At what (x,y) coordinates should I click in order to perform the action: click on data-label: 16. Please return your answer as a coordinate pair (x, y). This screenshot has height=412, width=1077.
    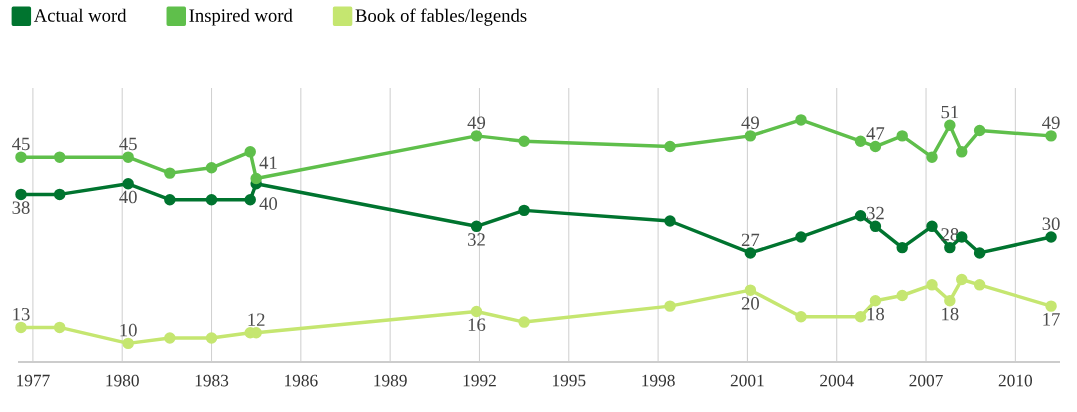
    Looking at the image, I should click on (477, 324).